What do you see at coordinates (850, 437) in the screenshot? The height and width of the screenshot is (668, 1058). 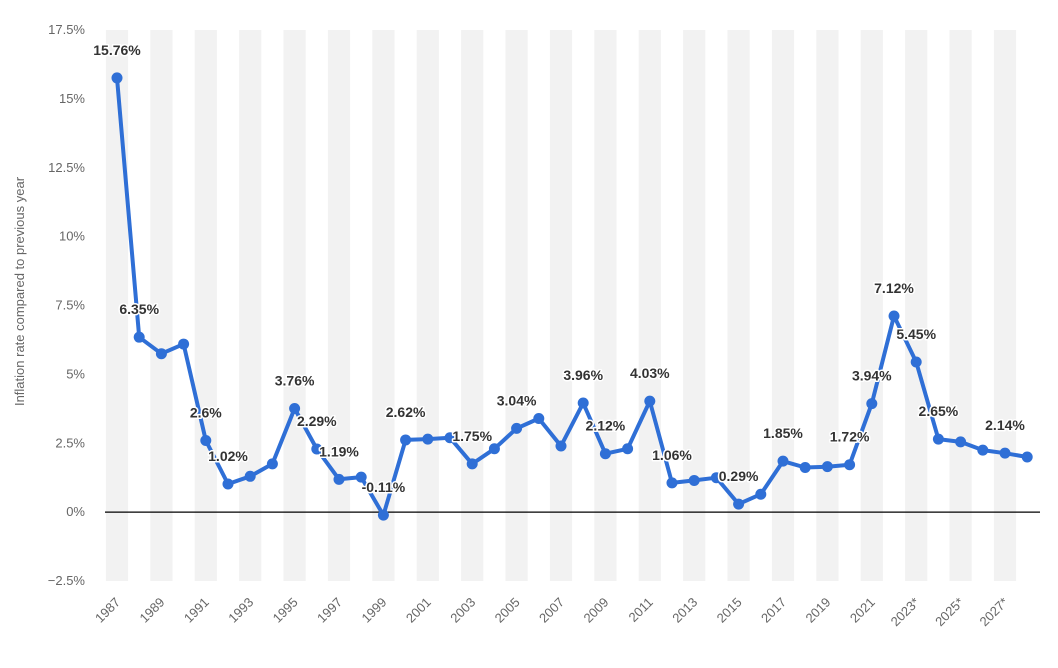 I see `data-label: 1.72%` at bounding box center [850, 437].